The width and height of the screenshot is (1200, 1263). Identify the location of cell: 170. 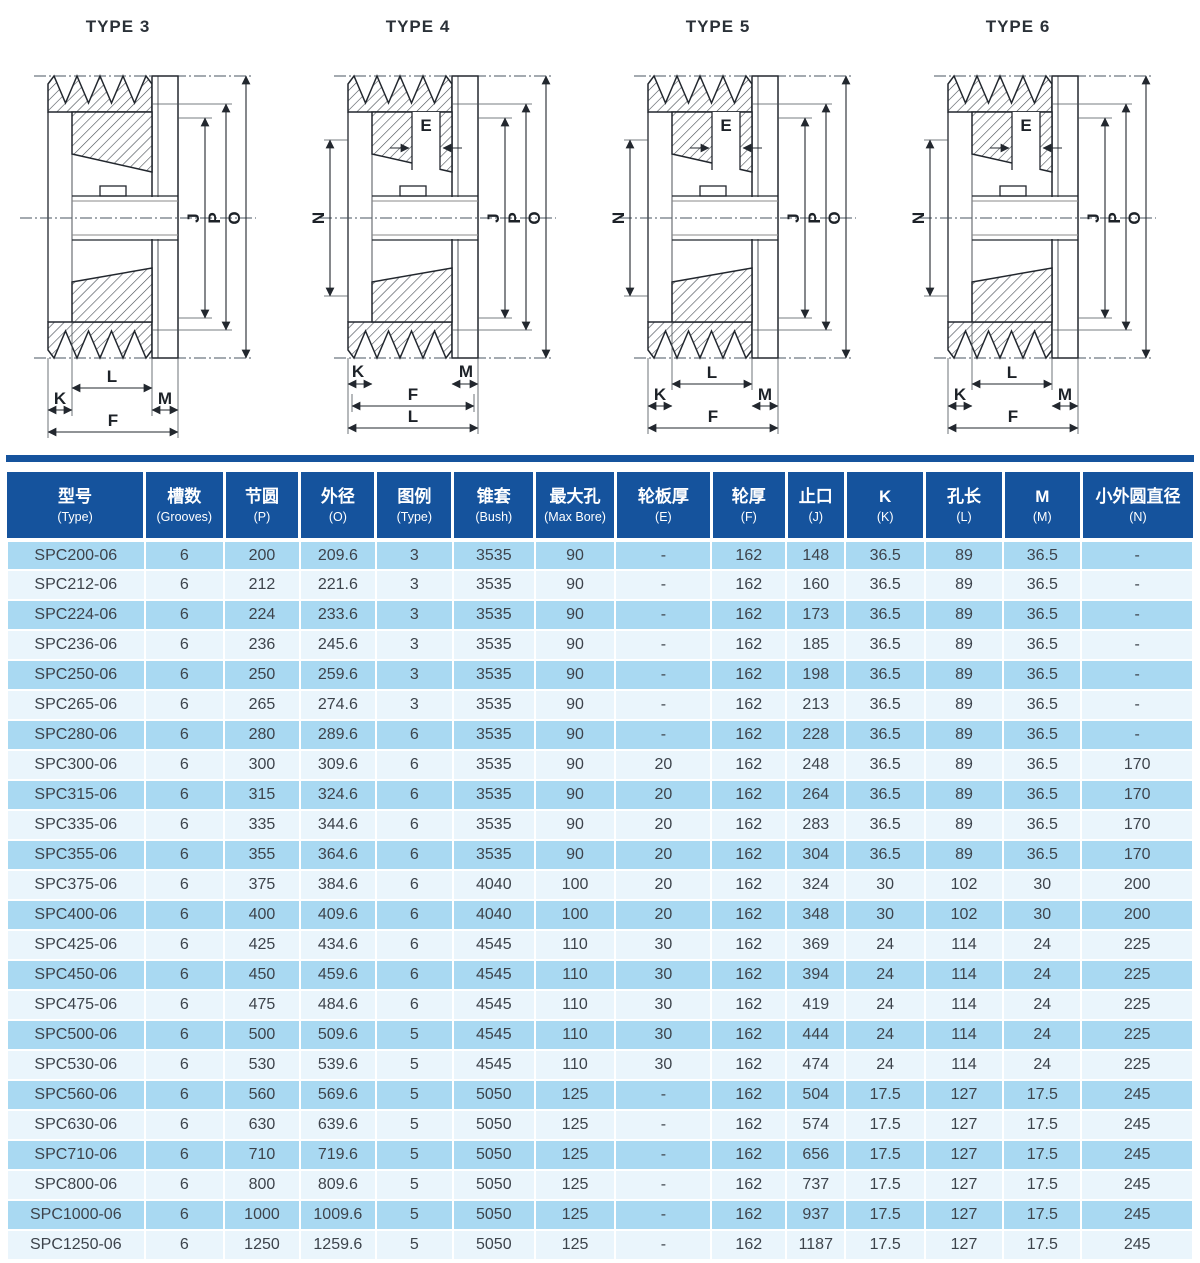
(1137, 765).